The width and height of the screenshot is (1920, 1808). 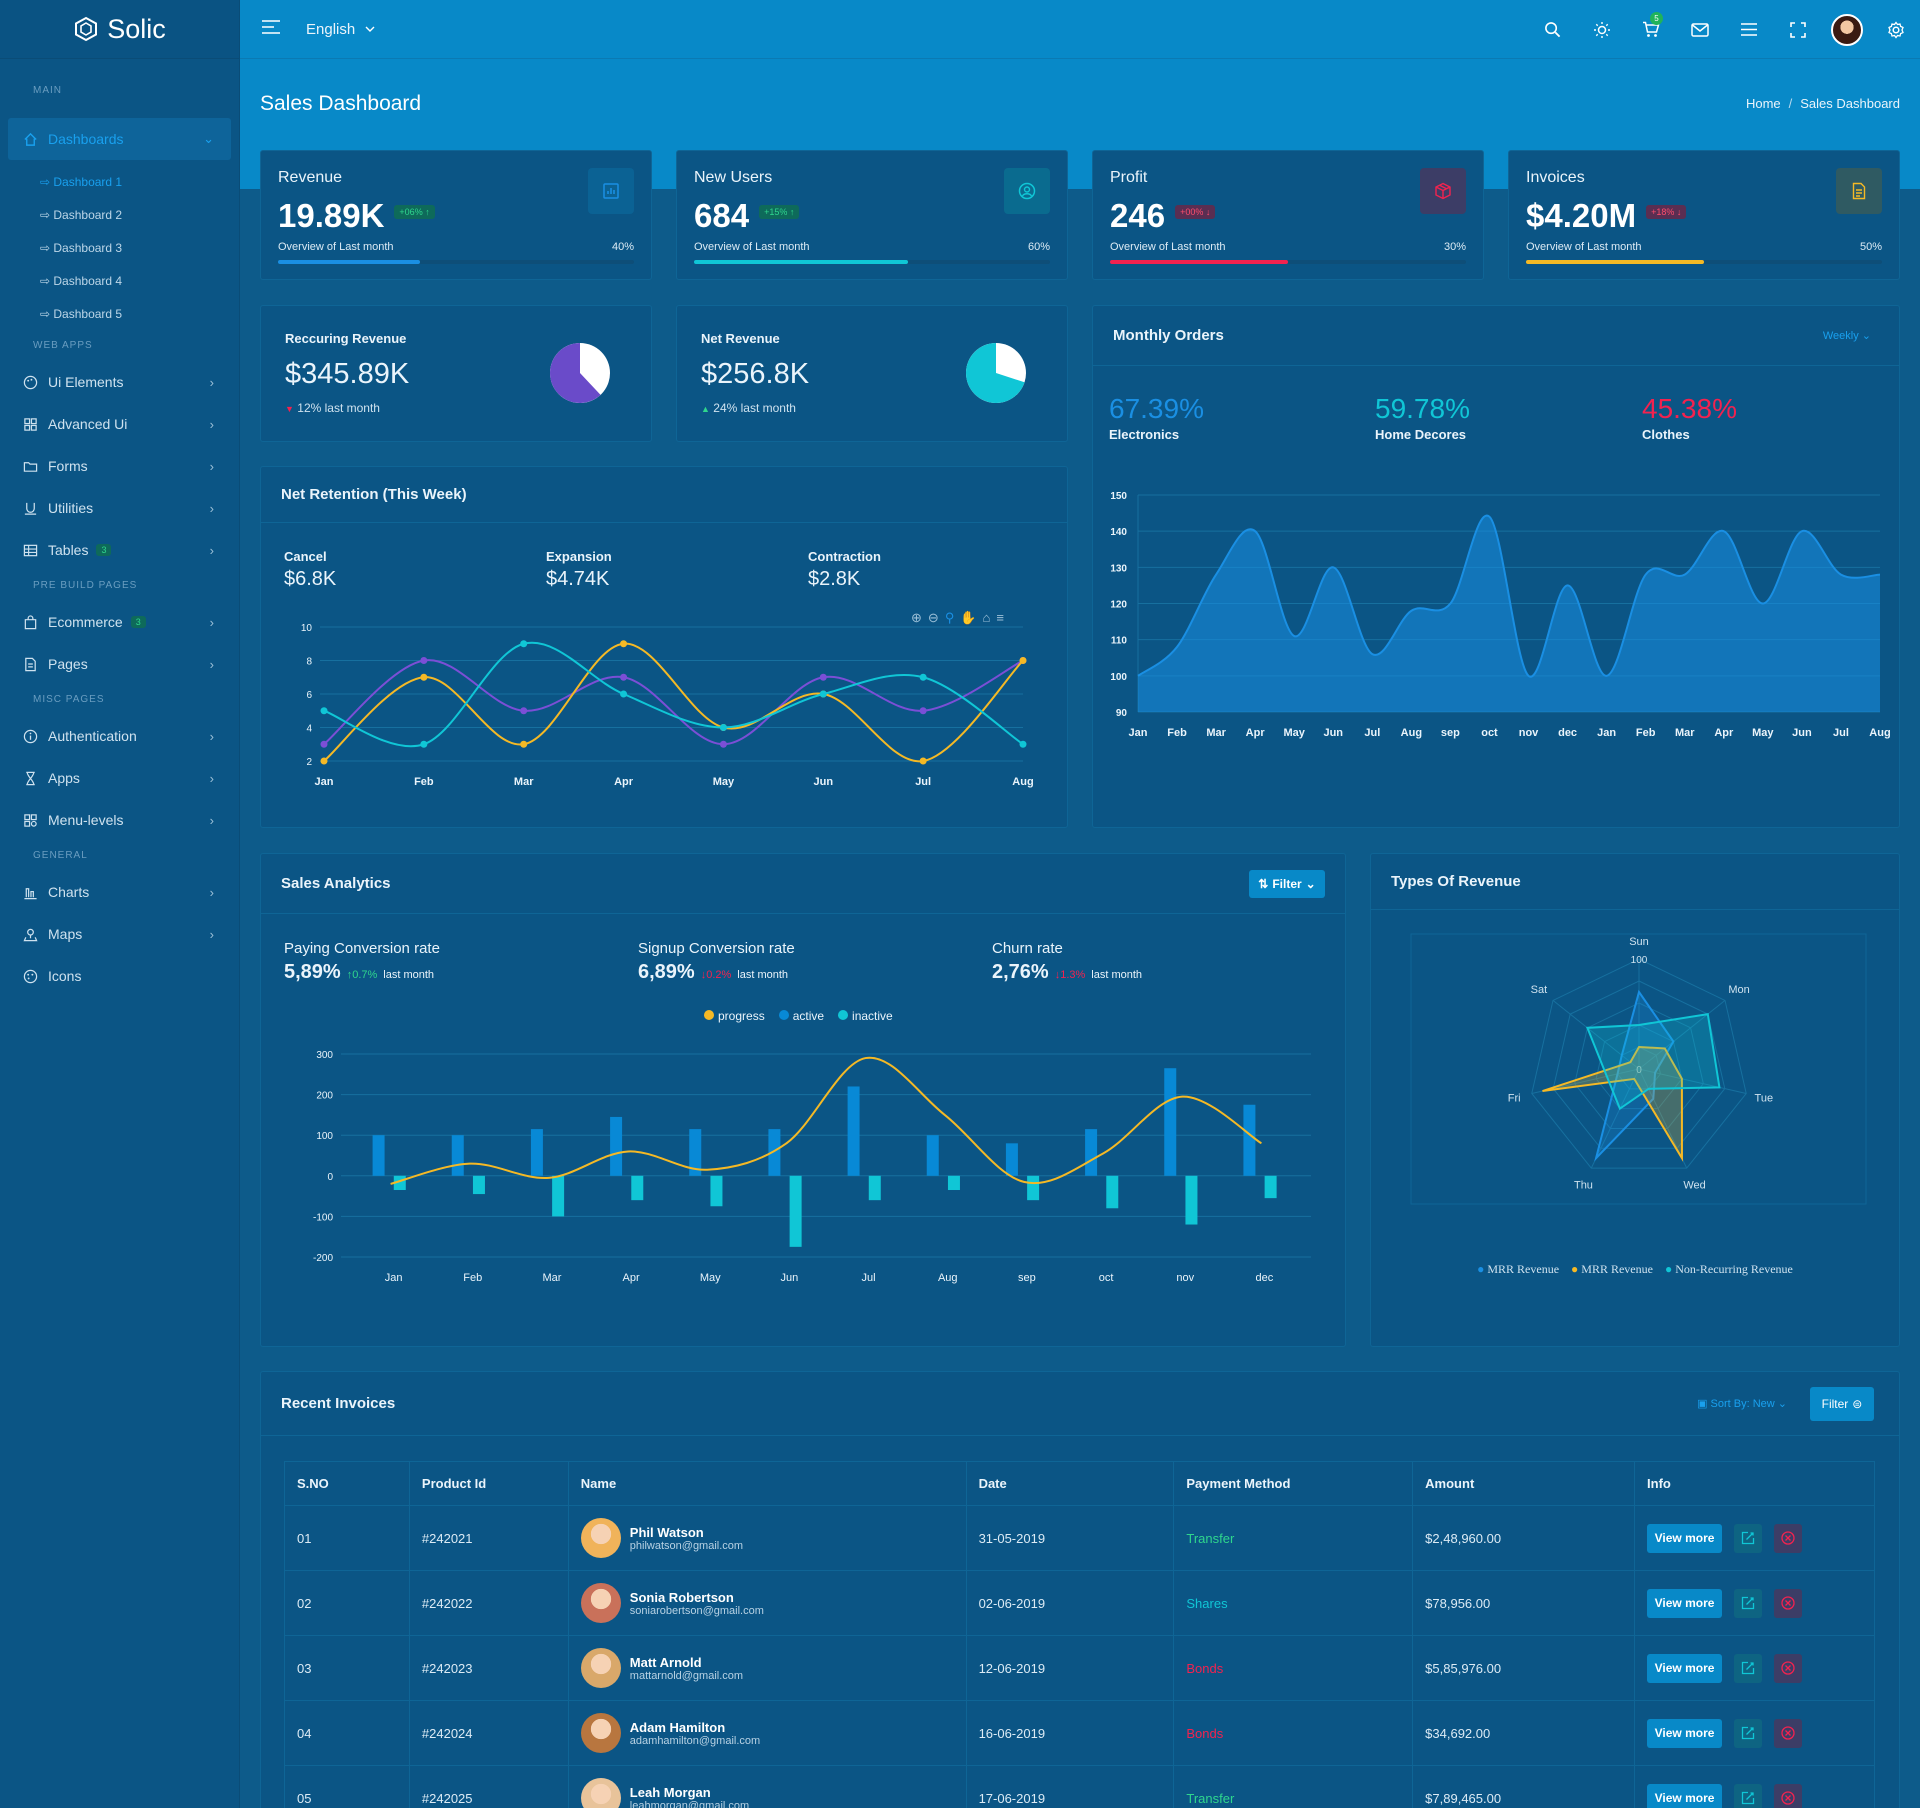 I want to click on legend-item-inactive: inactive, so click(x=865, y=1016).